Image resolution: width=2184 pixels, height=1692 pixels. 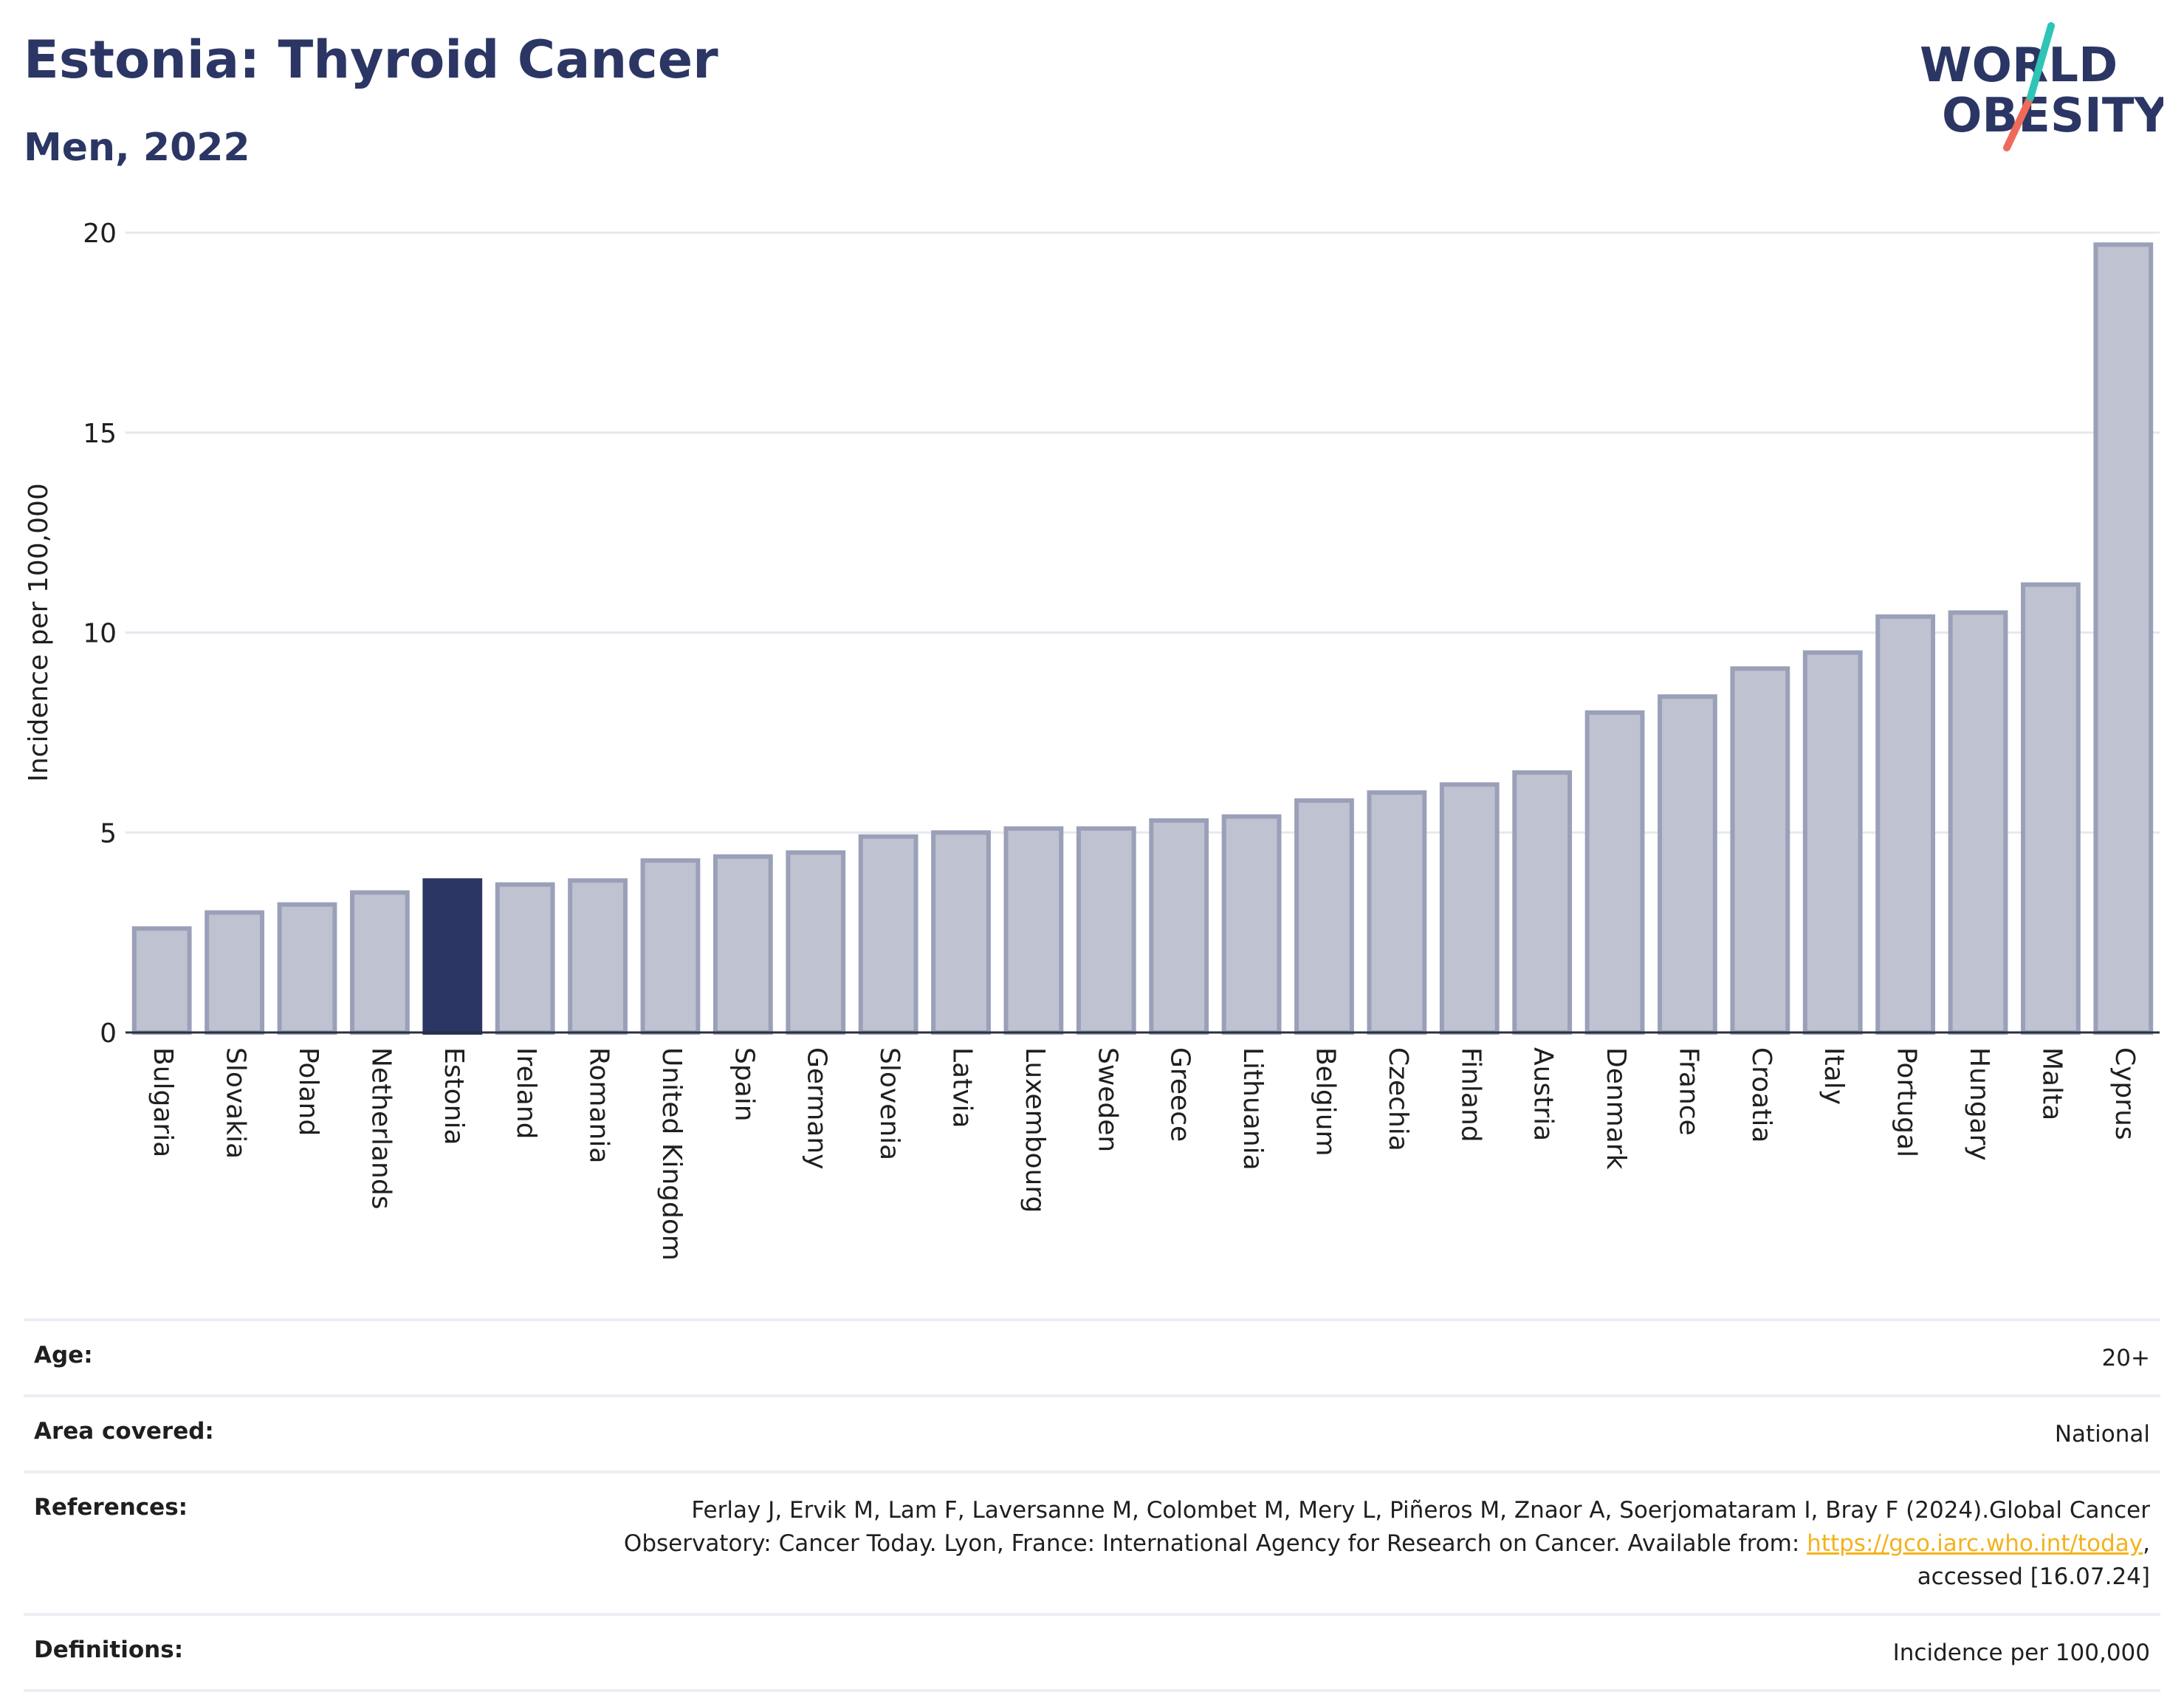 What do you see at coordinates (963, 1087) in the screenshot?
I see `x-tick-label: Latvia` at bounding box center [963, 1087].